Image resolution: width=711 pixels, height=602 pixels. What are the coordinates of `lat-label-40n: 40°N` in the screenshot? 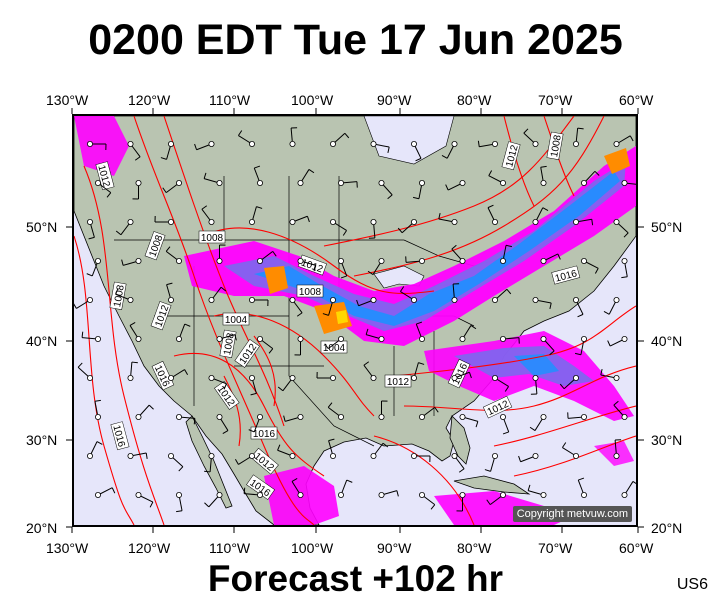 It's located at (41, 341).